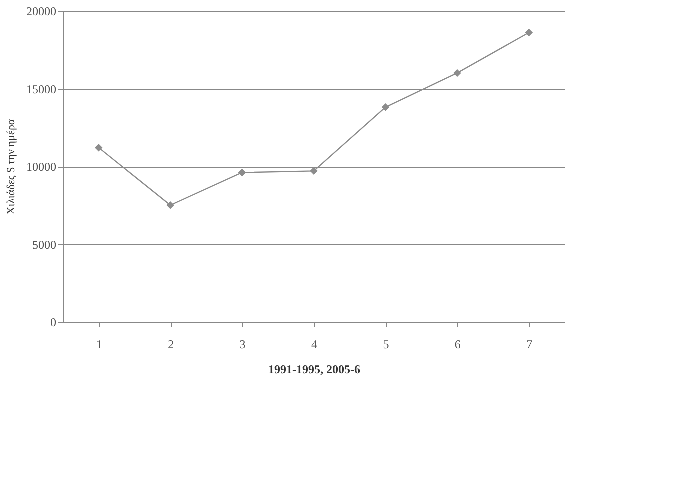 Image resolution: width=690 pixels, height=481 pixels. Describe the element at coordinates (44, 245) in the screenshot. I see `y-tick-label: 5000` at that location.